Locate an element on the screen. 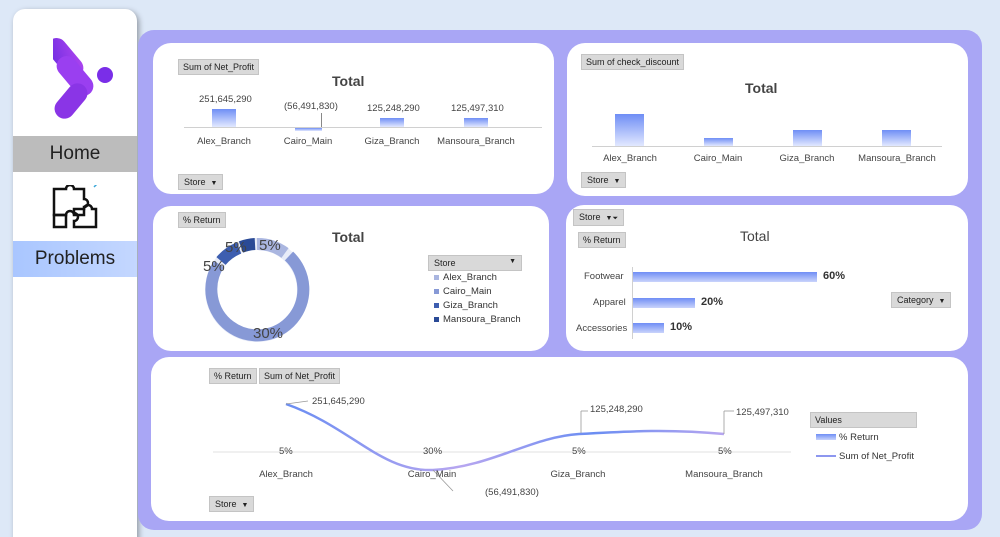  bar-apparel is located at coordinates (664, 303).